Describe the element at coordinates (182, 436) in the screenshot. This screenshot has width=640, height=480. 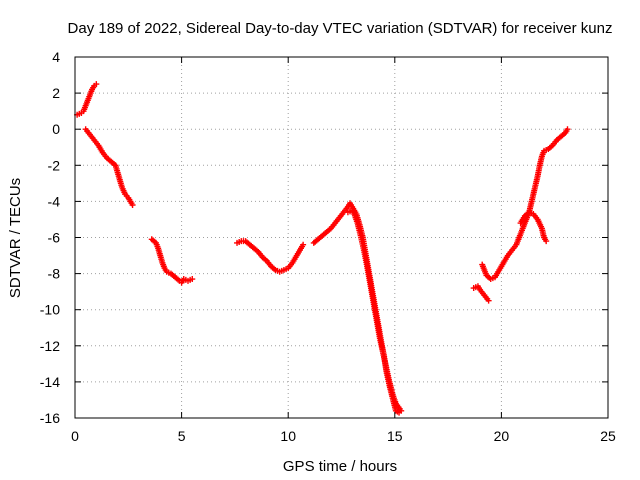
I see `x-tick-label: 5` at that location.